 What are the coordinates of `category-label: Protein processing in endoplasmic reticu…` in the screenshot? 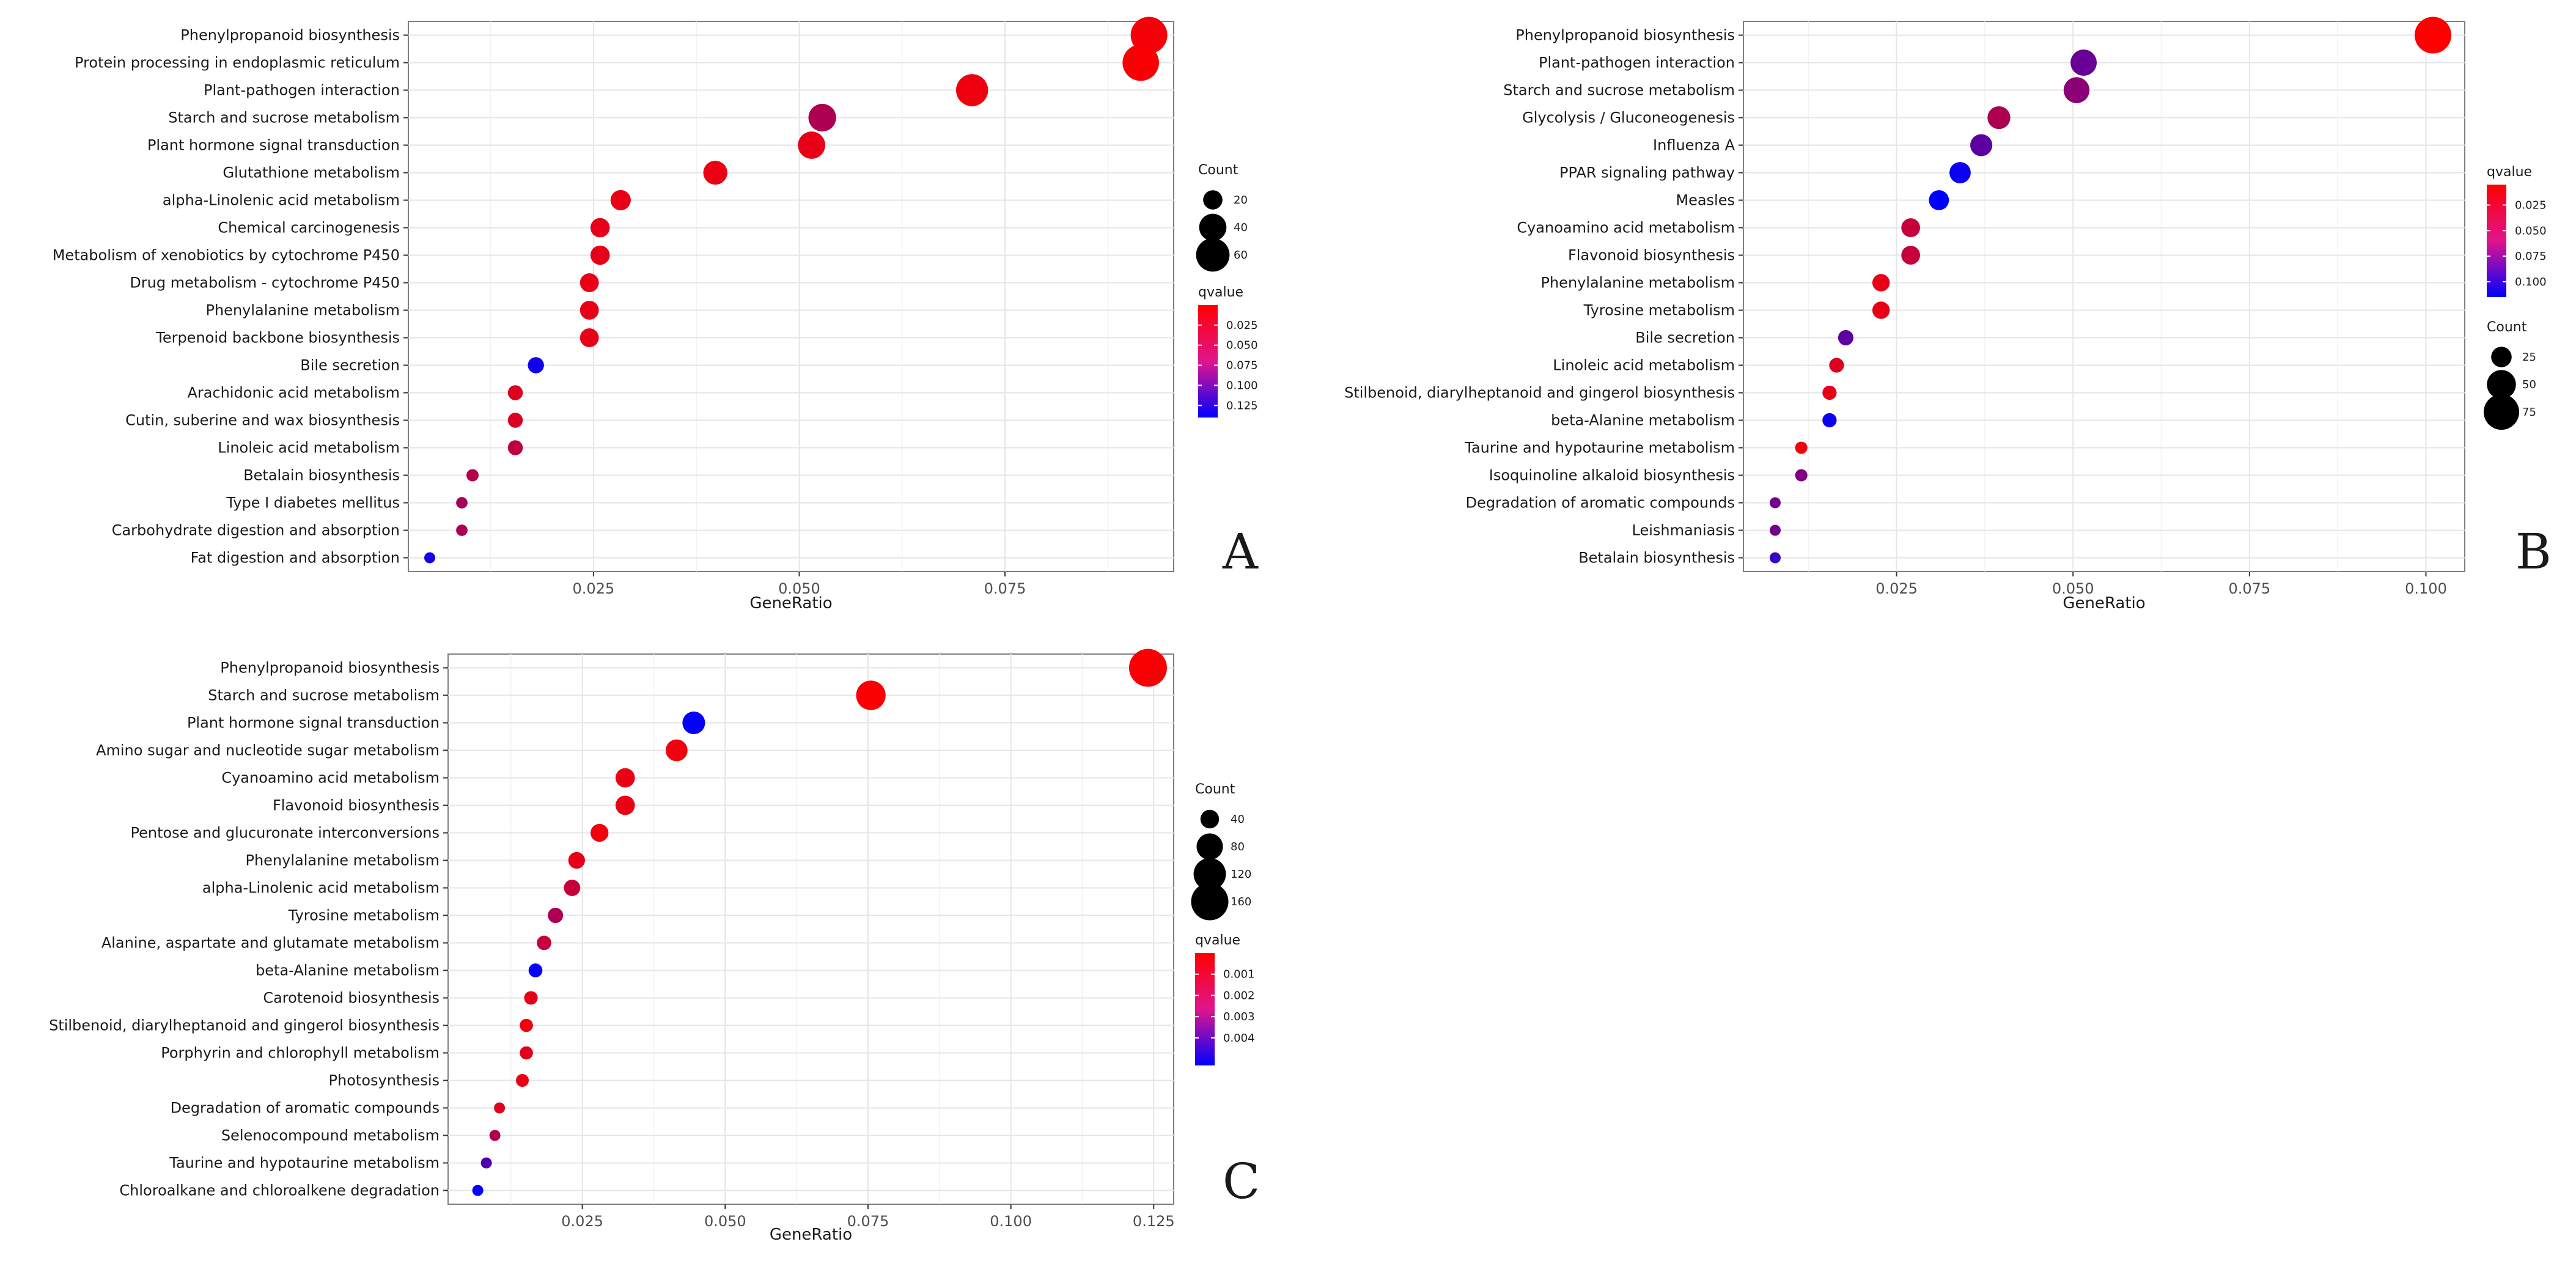 It's located at (237, 63).